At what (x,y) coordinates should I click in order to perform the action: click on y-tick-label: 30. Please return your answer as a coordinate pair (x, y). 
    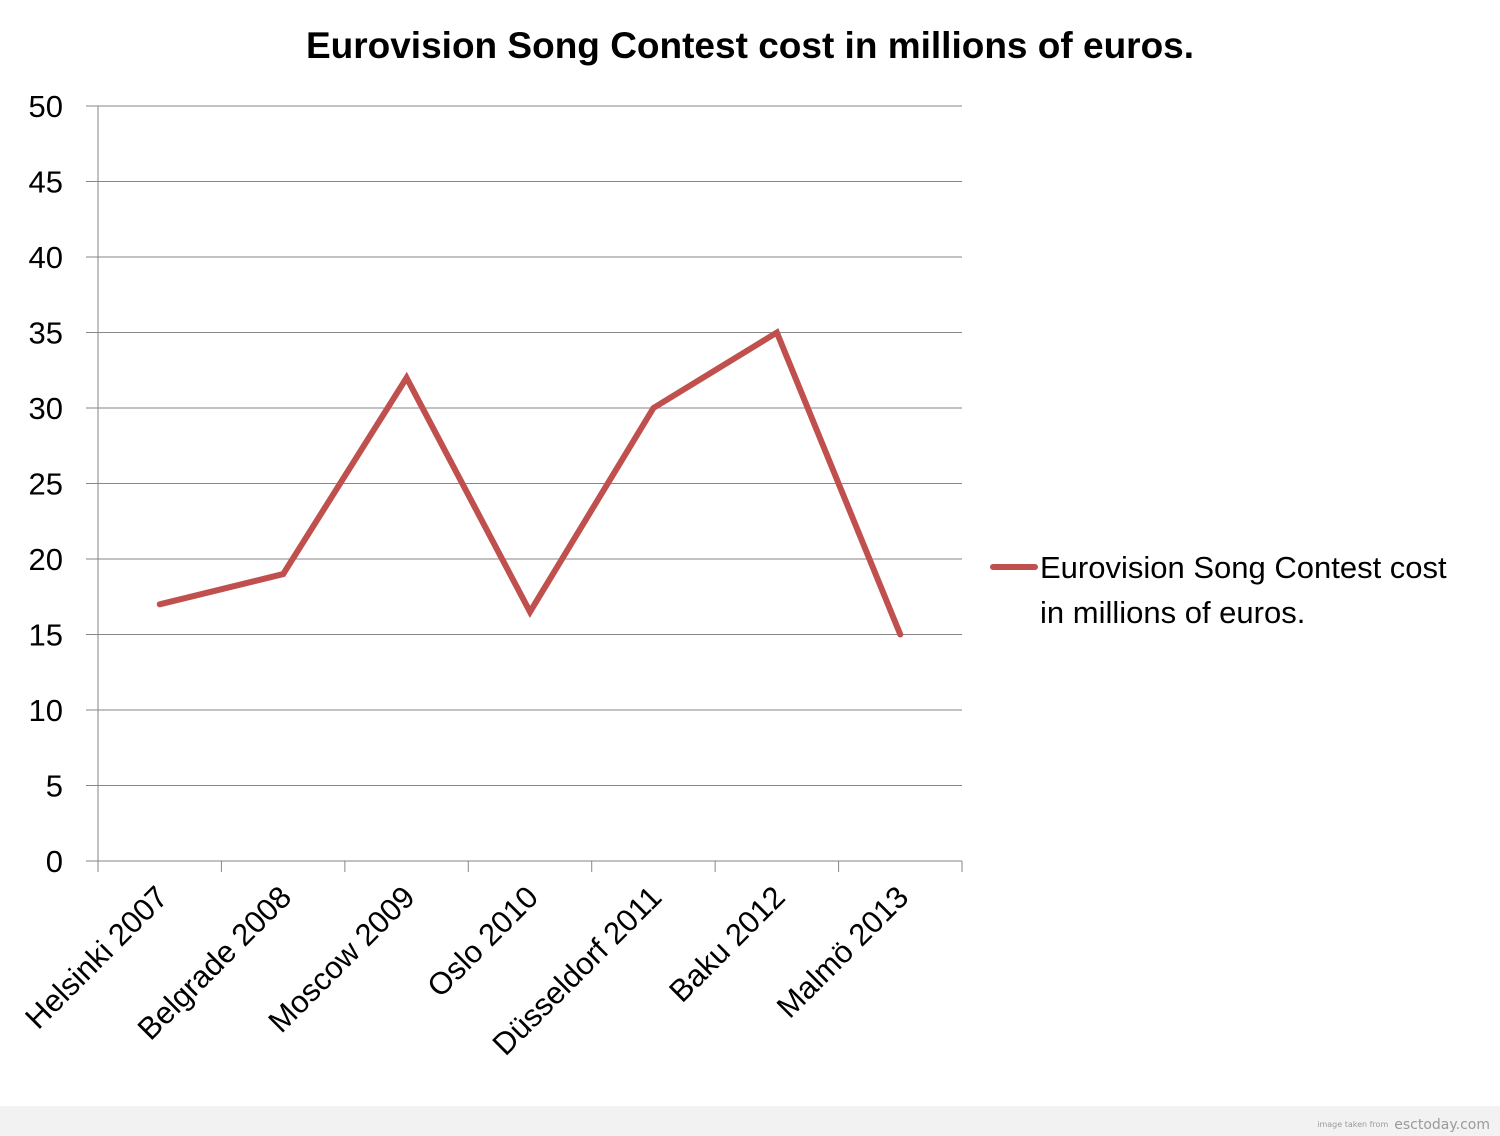
    Looking at the image, I should click on (46, 408).